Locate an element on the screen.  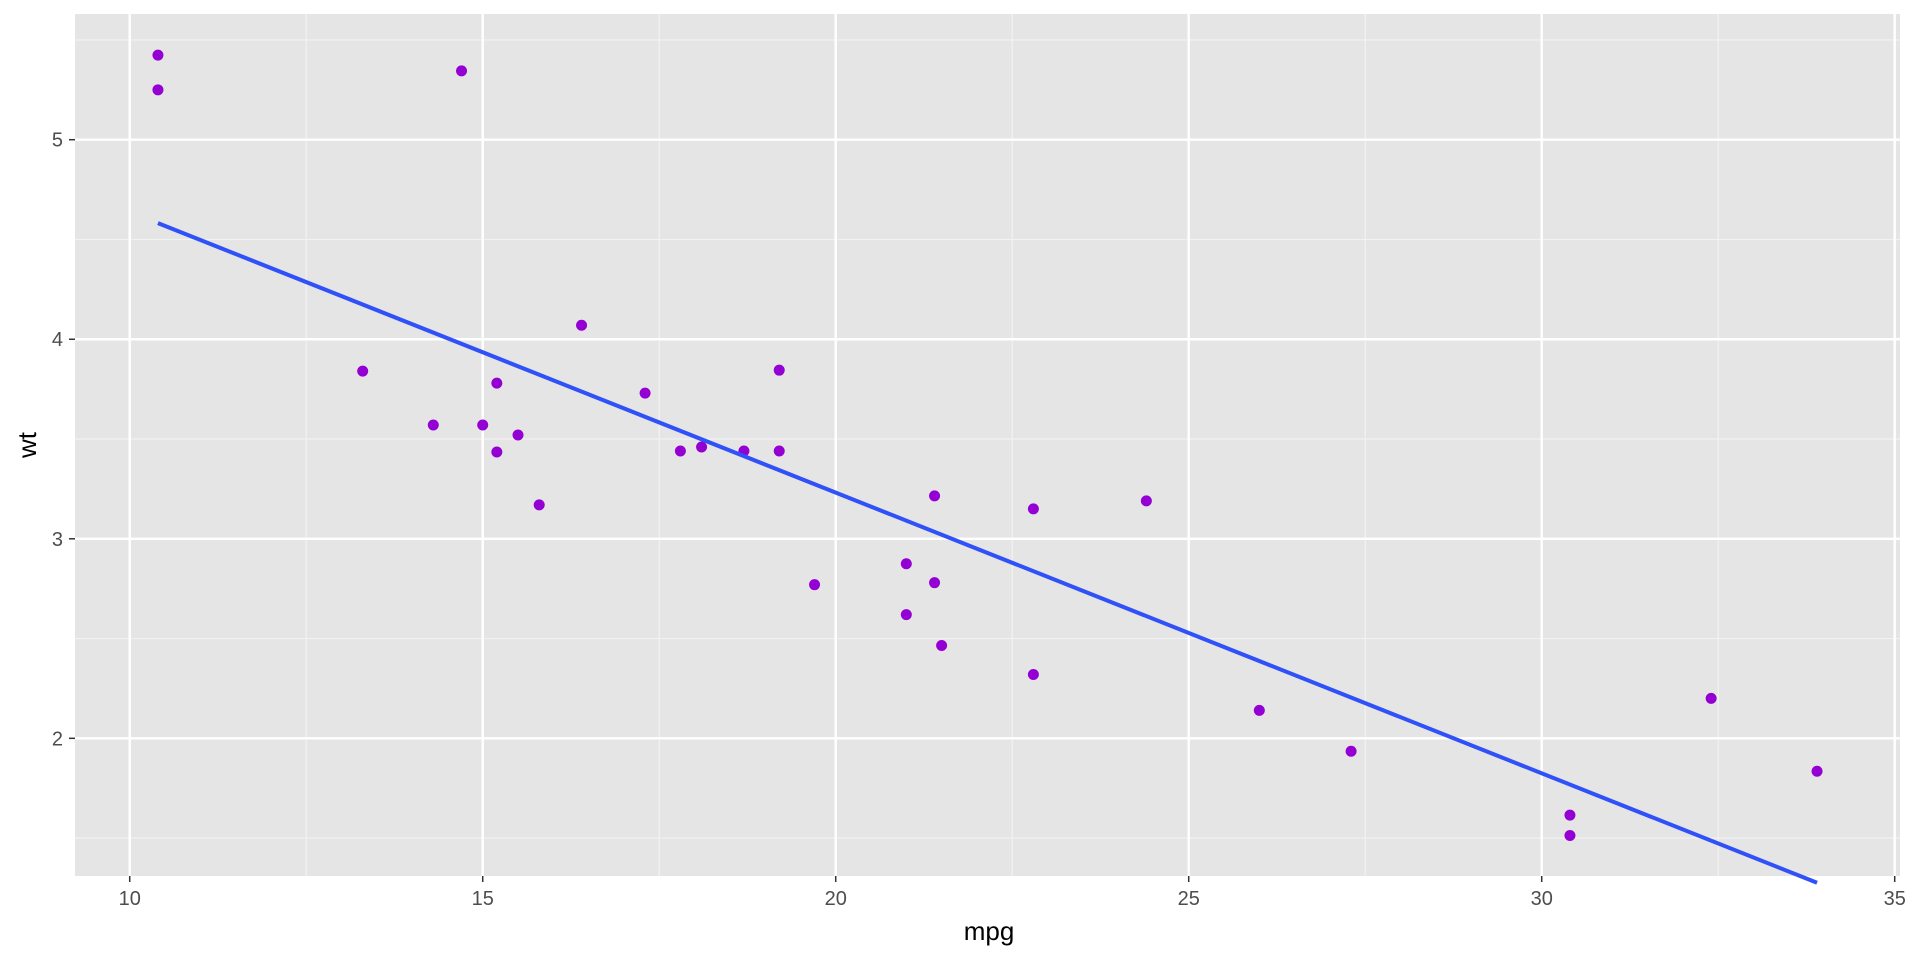
x-tick-label: 20 is located at coordinates (836, 899).